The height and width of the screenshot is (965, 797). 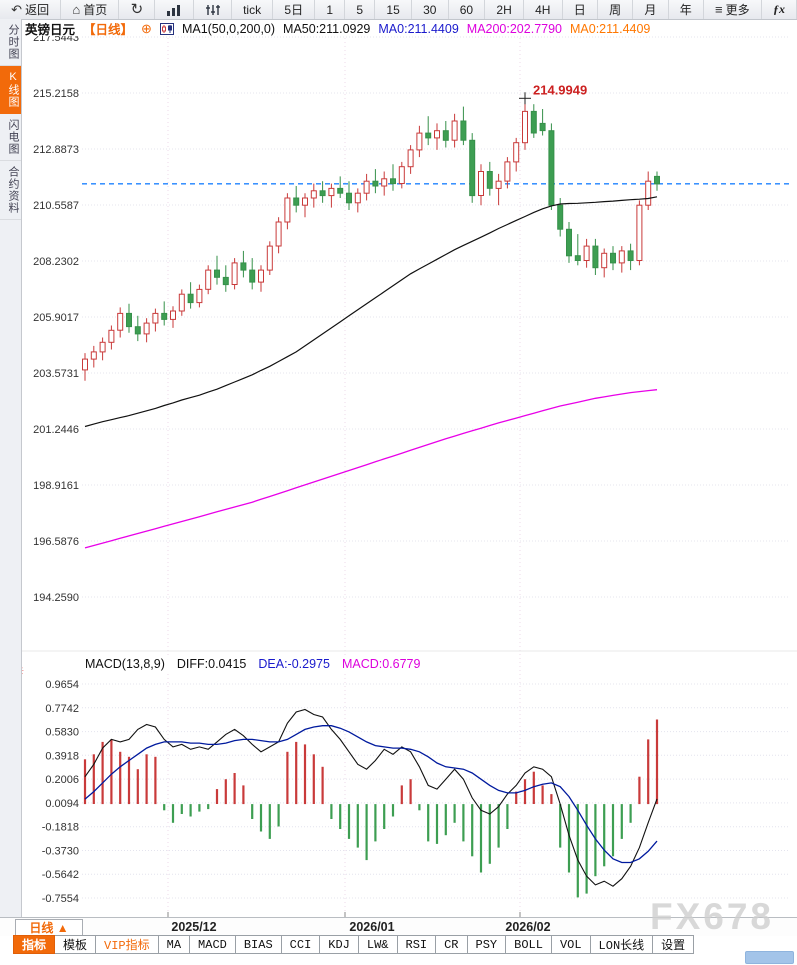 I want to click on toolbar-button-1: 1, so click(x=330, y=9).